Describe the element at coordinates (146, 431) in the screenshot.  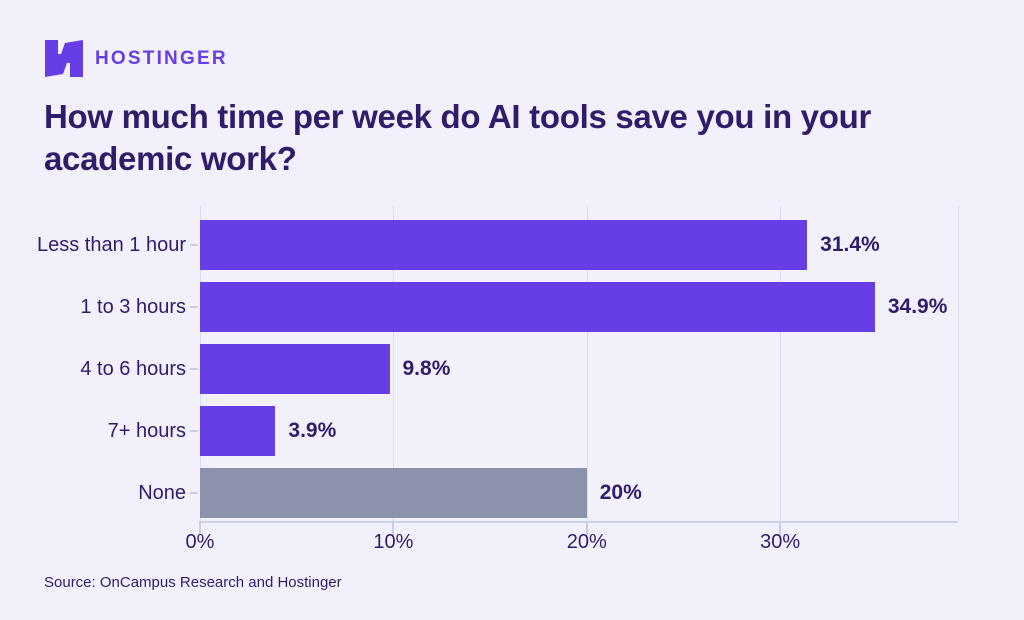
I see `category-label: 7+ hours` at that location.